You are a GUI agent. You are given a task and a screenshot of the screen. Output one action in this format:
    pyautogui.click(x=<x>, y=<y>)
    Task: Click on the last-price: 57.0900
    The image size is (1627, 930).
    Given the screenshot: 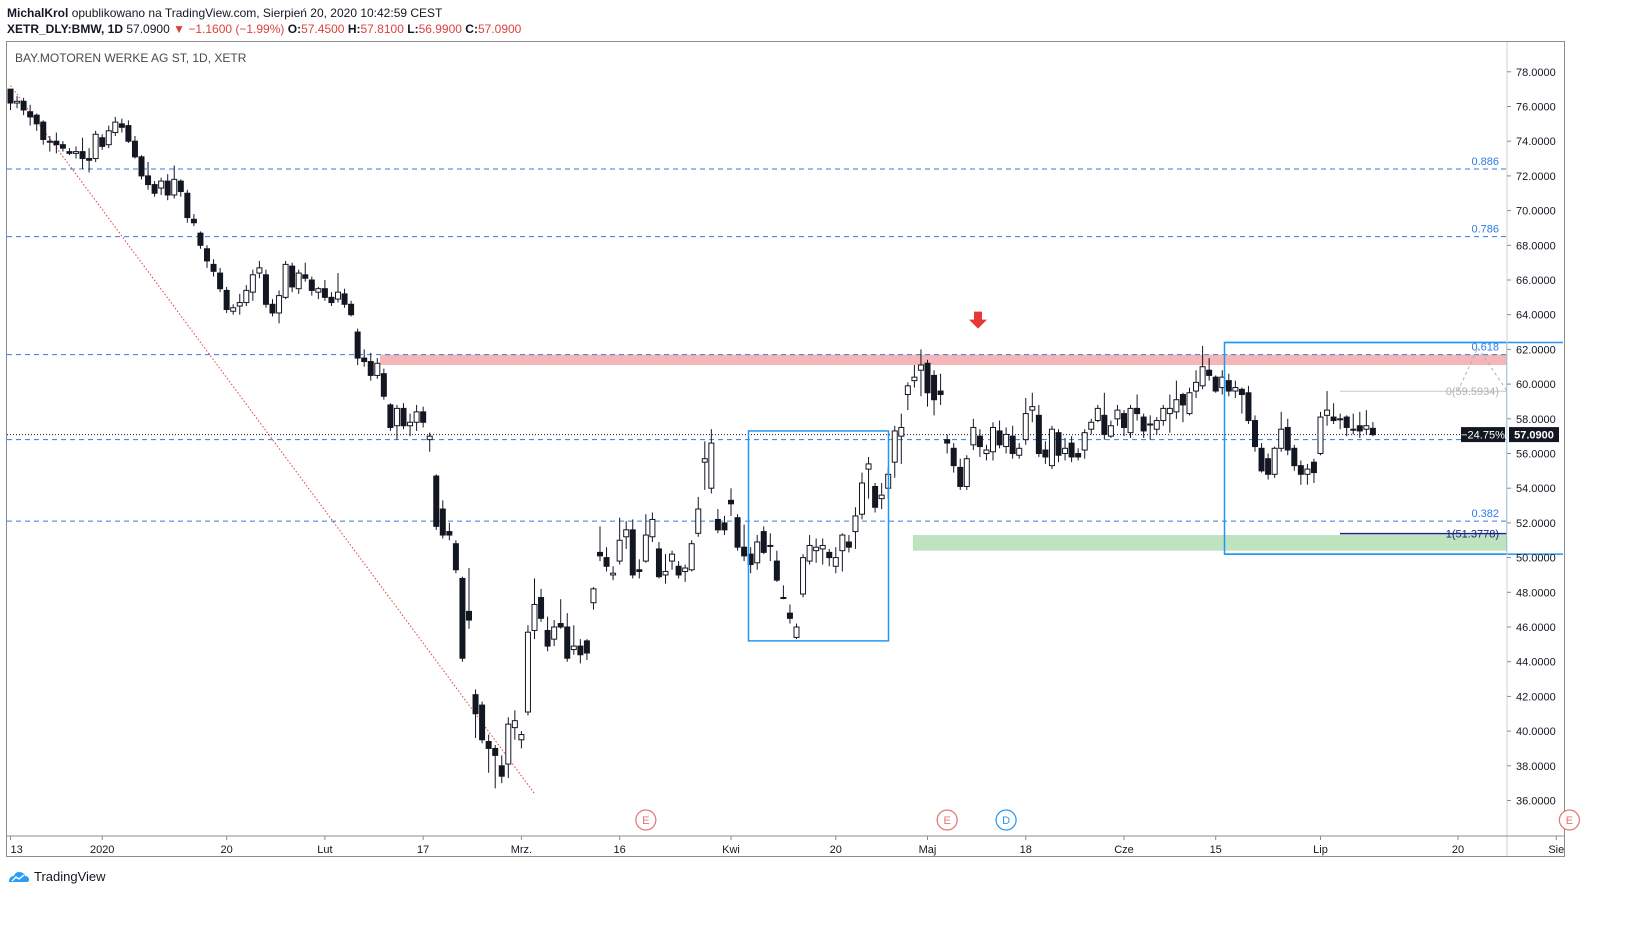 What is the action you would take?
    pyautogui.click(x=148, y=29)
    